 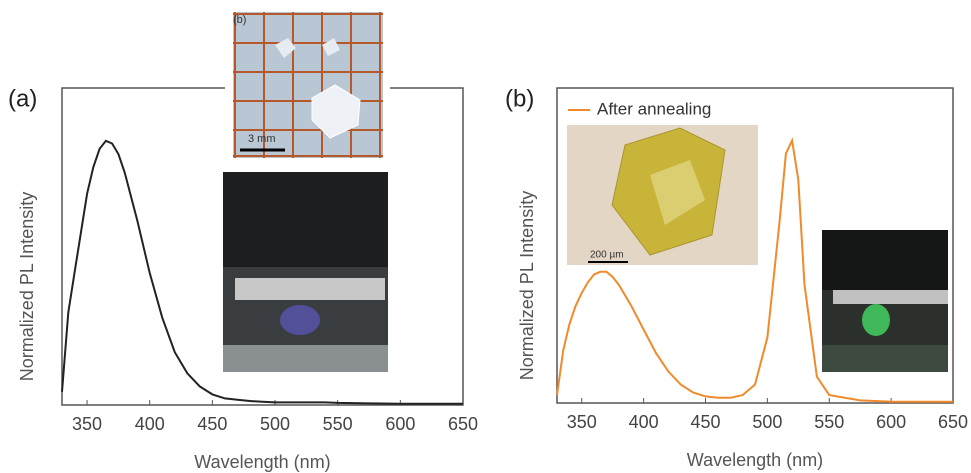 What do you see at coordinates (307, 85) in the screenshot?
I see `inset-photo-grid: (b) 3 mm` at bounding box center [307, 85].